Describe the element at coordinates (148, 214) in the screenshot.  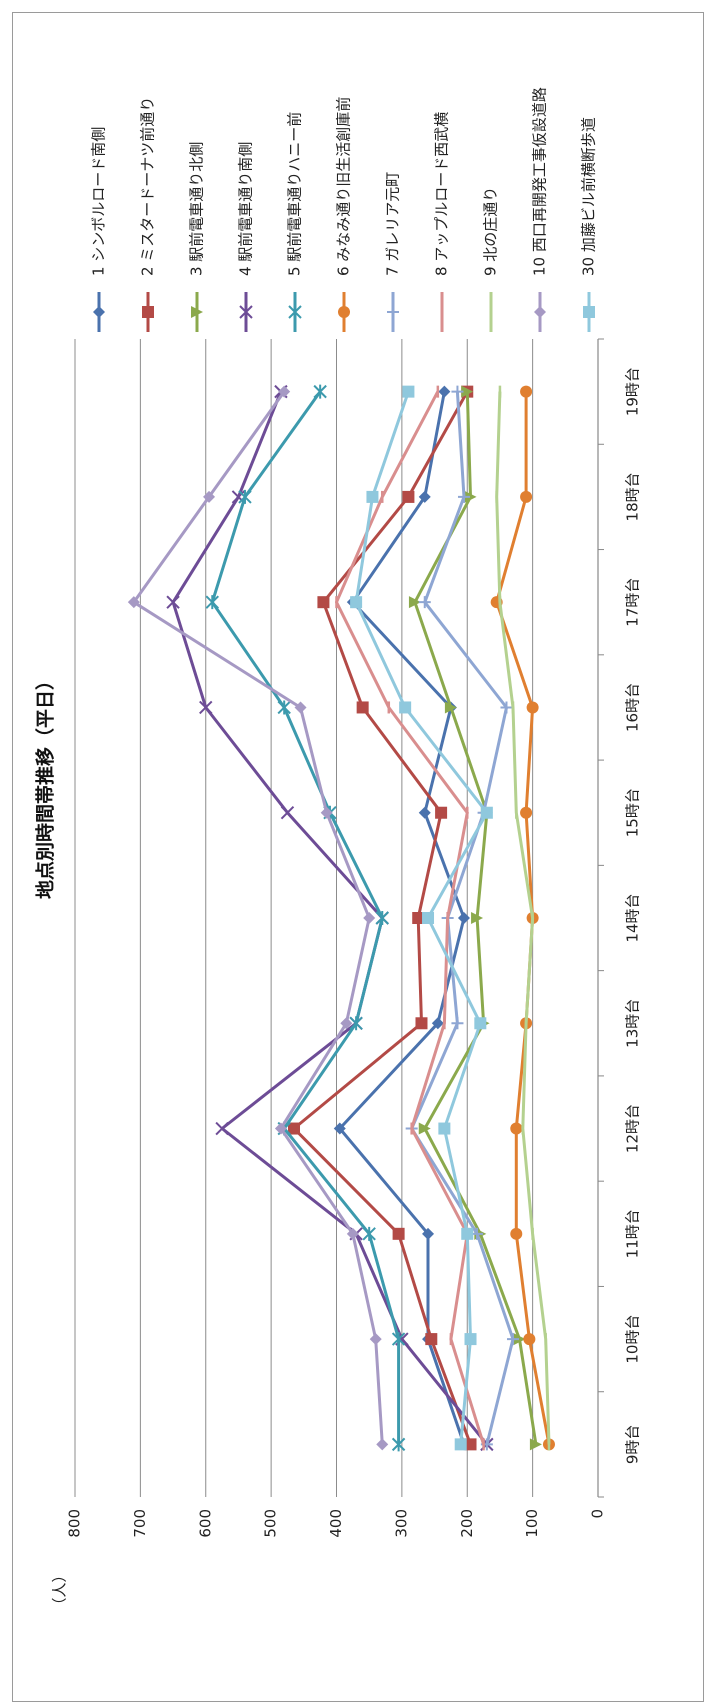
I see `legend-entry: 2 ミスタードーナツ前通り` at that location.